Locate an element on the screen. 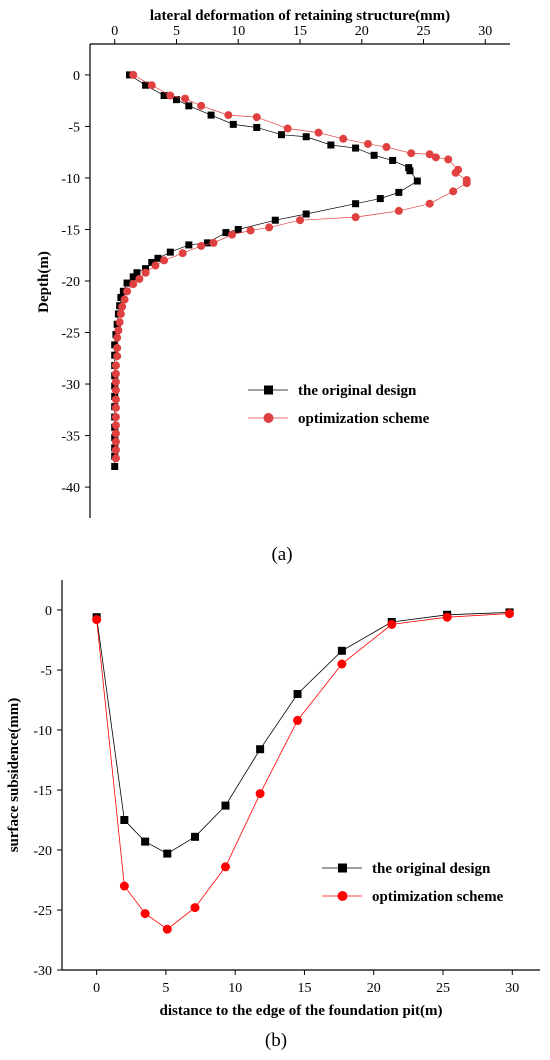 This screenshot has width=550, height=1060. legend-label: optimization scheme is located at coordinates (364, 419).